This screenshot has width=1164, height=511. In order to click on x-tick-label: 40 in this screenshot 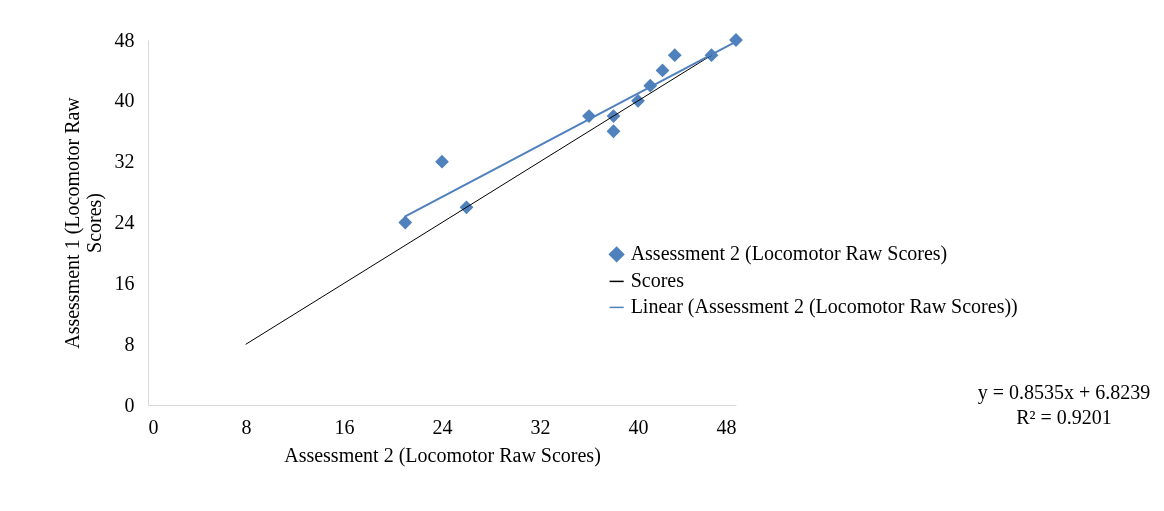, I will do `click(638, 426)`.